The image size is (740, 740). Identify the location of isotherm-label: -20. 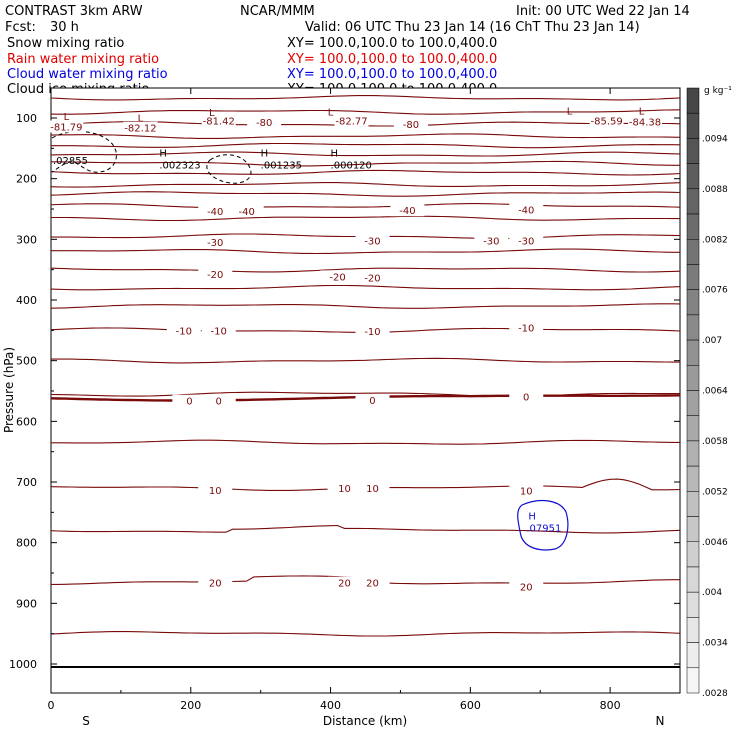
(337, 277).